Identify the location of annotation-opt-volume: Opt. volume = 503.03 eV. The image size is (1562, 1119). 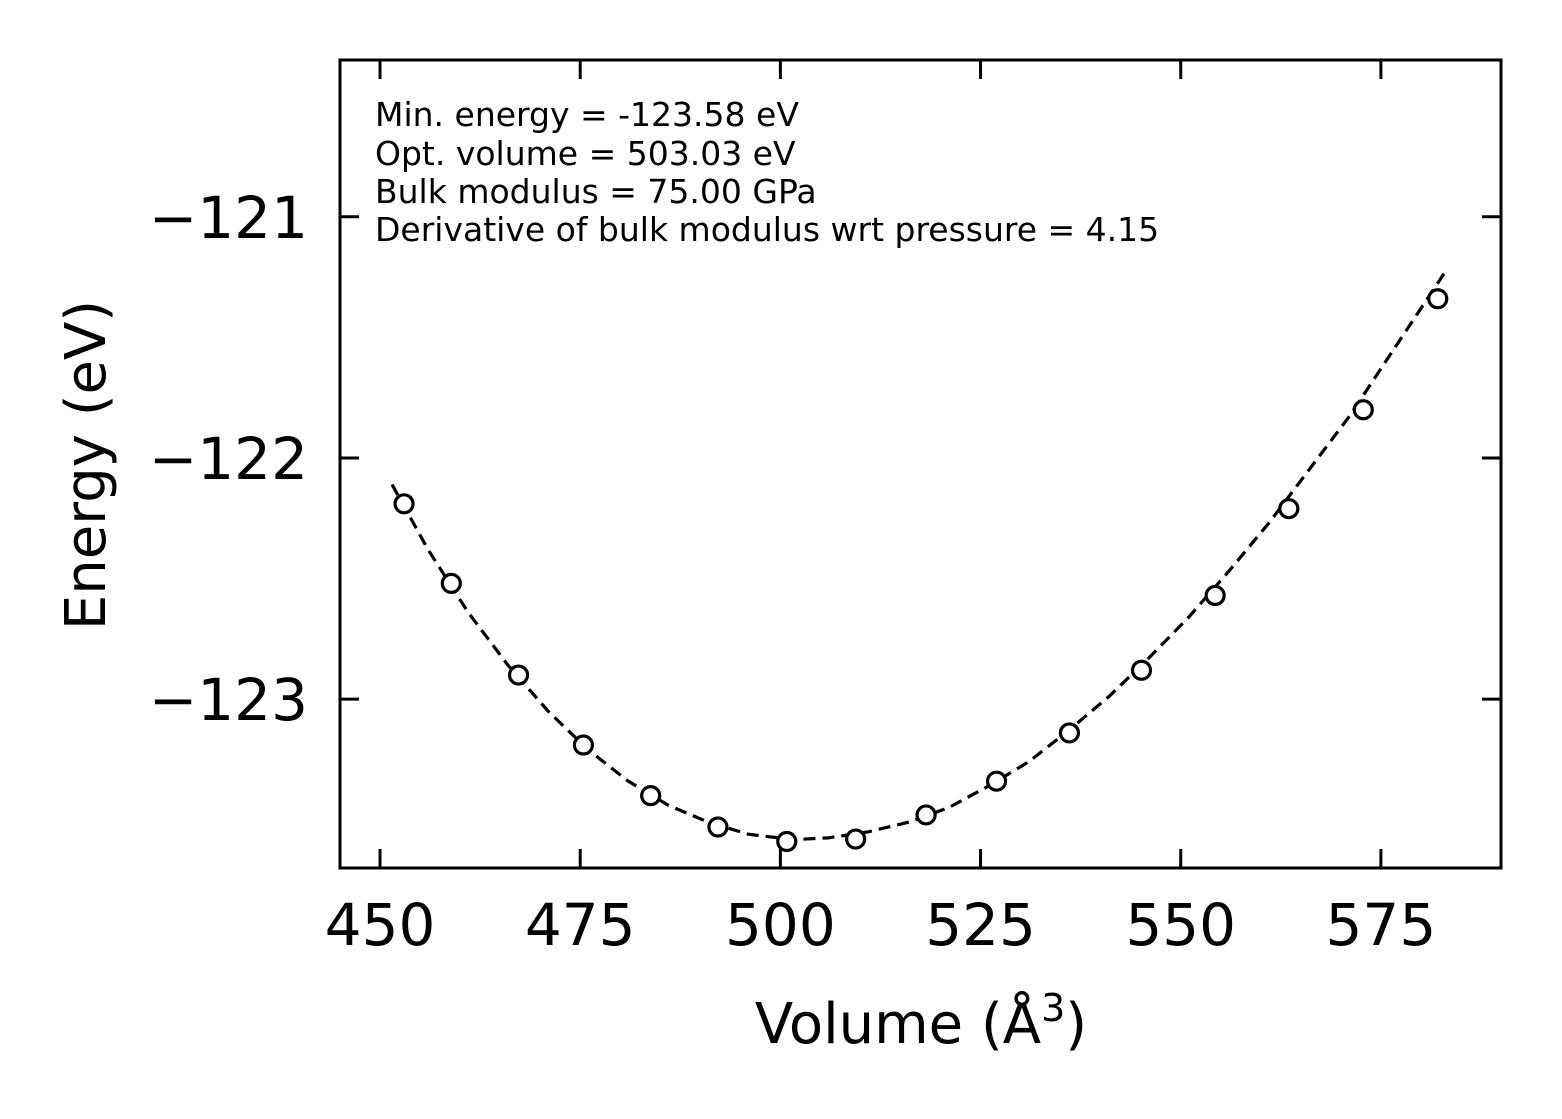
(585, 153).